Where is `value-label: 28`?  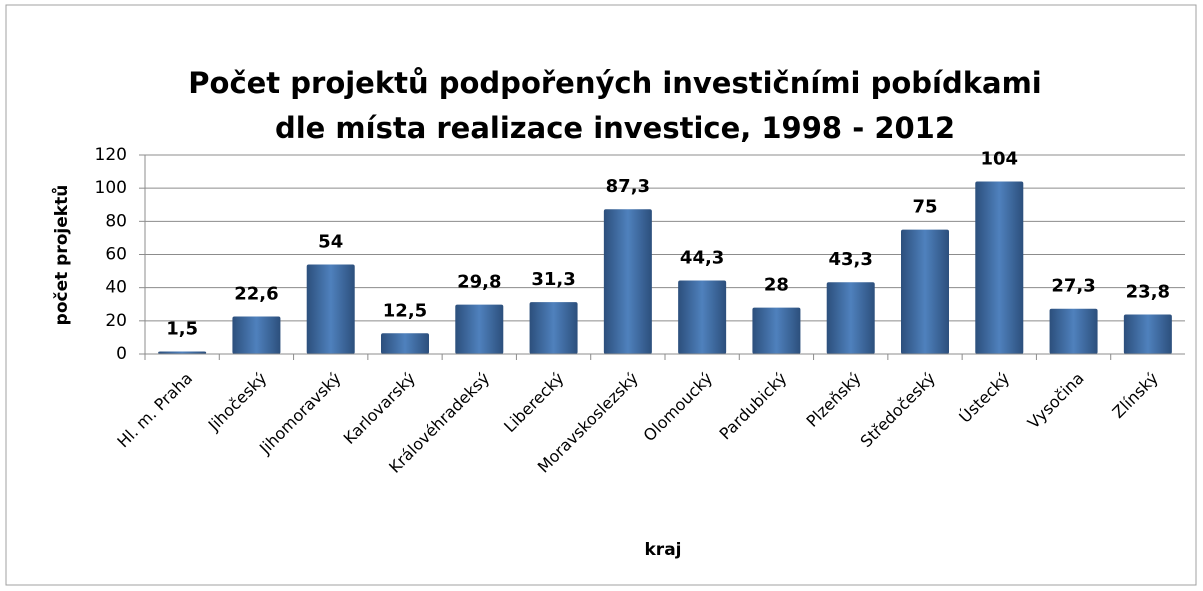 value-label: 28 is located at coordinates (776, 285).